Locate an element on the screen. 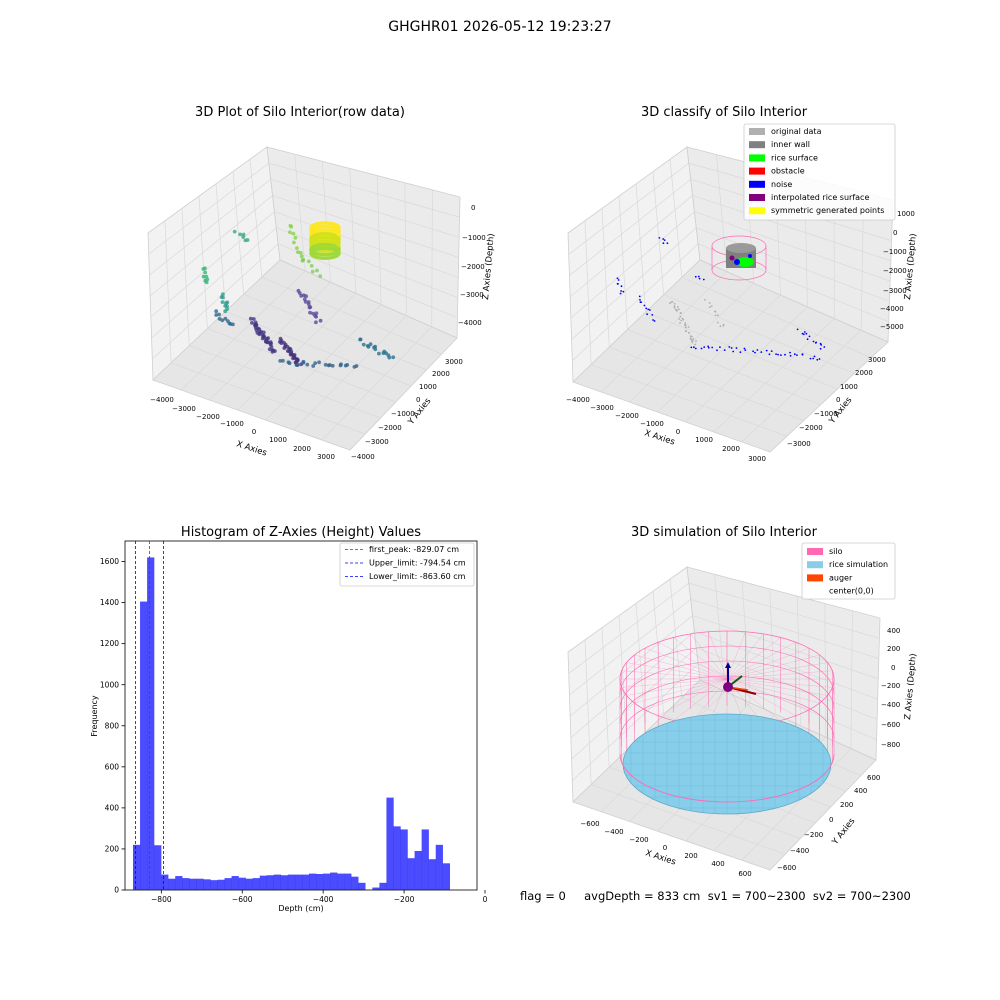 The width and height of the screenshot is (1000, 1000). classify-z-ticks: −5000 −4000 −3000 −2000 −1000 0 1000 is located at coordinates (897, 270).